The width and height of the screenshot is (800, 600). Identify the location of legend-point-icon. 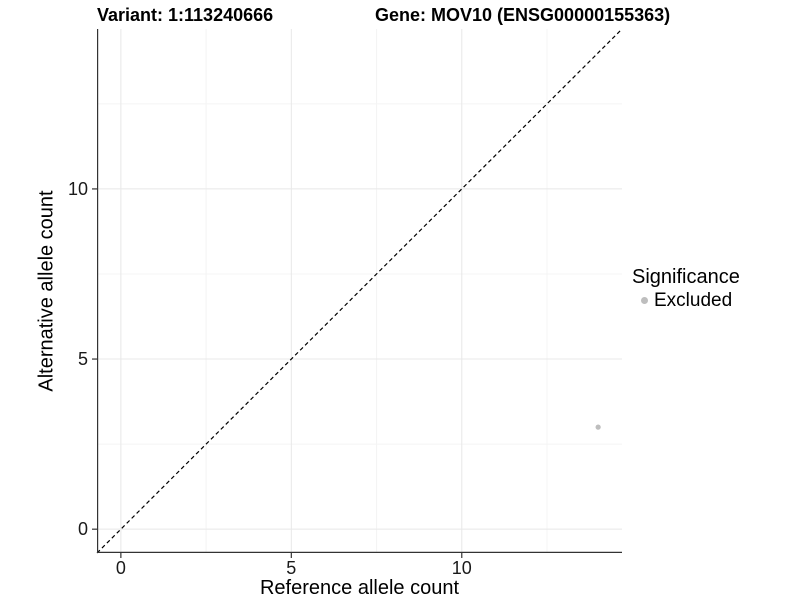
(644, 300).